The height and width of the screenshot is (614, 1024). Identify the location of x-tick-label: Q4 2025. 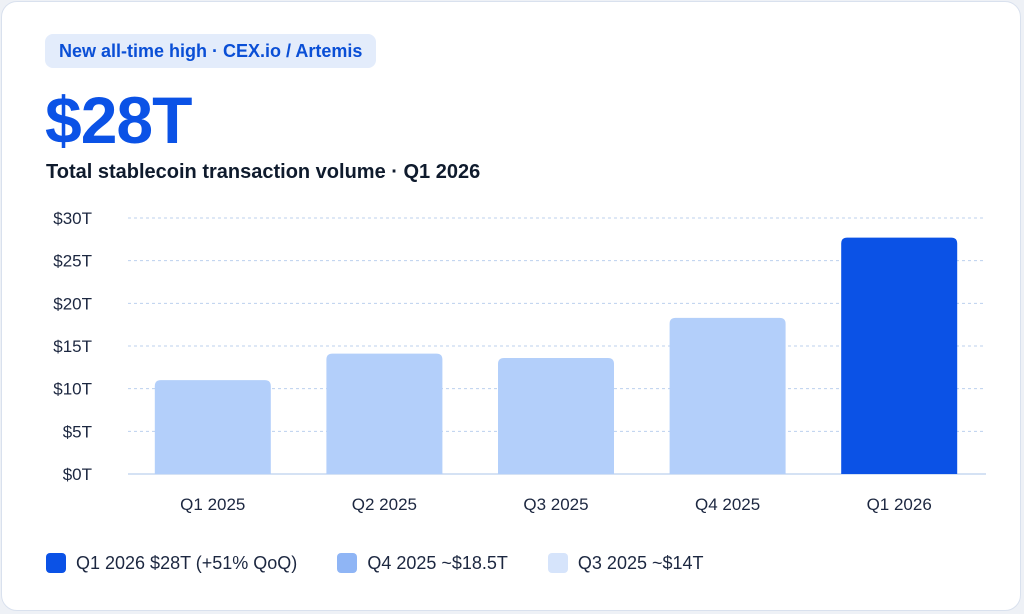
(727, 504).